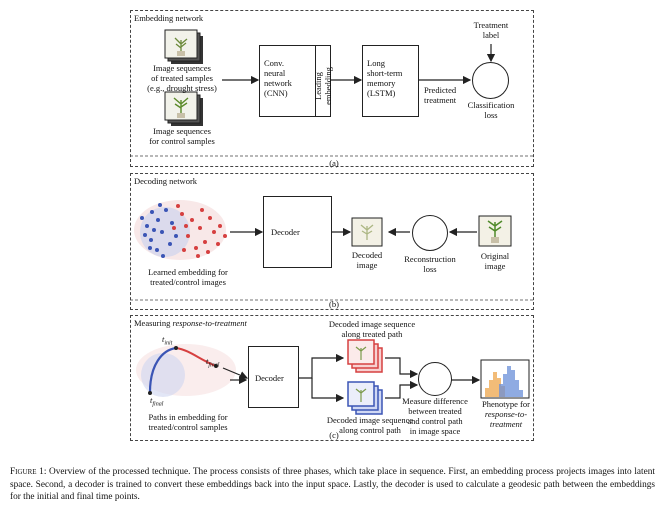 This screenshot has height=514, width=665. I want to click on control-image-stack, so click(183, 108).